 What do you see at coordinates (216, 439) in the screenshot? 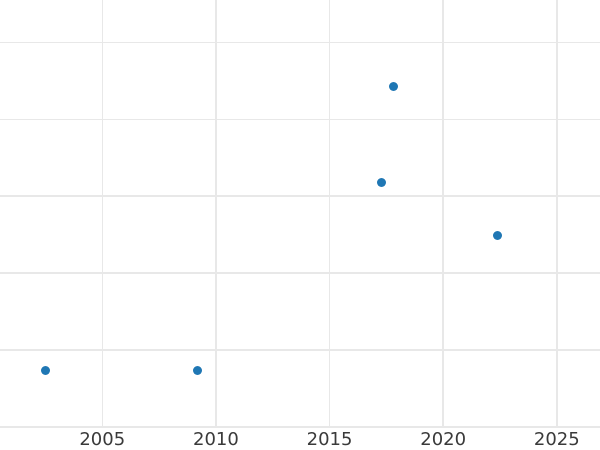
I see `x-tick-label: 2010` at bounding box center [216, 439].